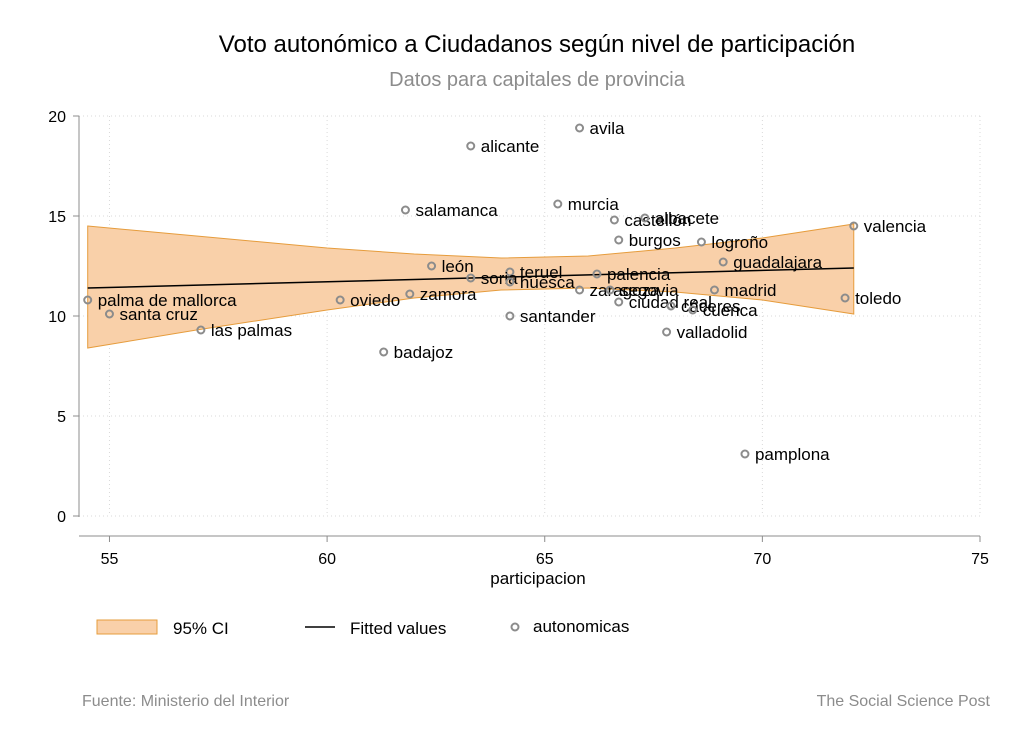 Image resolution: width=1024 pixels, height=744 pixels. What do you see at coordinates (398, 628) in the screenshot?
I see `legend-fit-label: Fitted values` at bounding box center [398, 628].